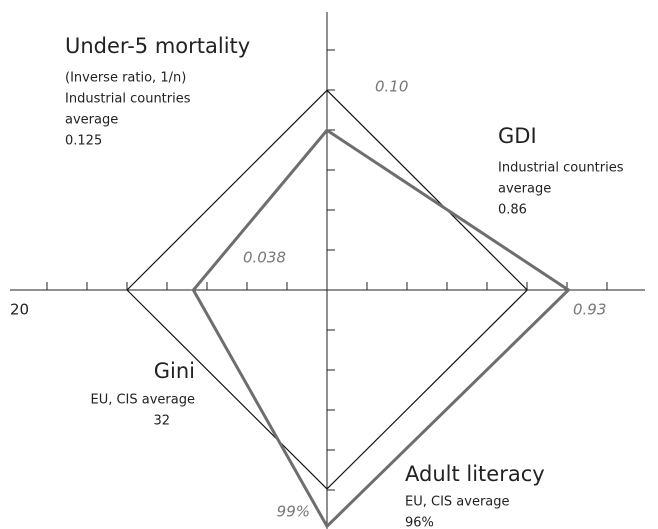  What do you see at coordinates (419, 522) in the screenshot?
I see `reference-value-label: 96%` at bounding box center [419, 522].